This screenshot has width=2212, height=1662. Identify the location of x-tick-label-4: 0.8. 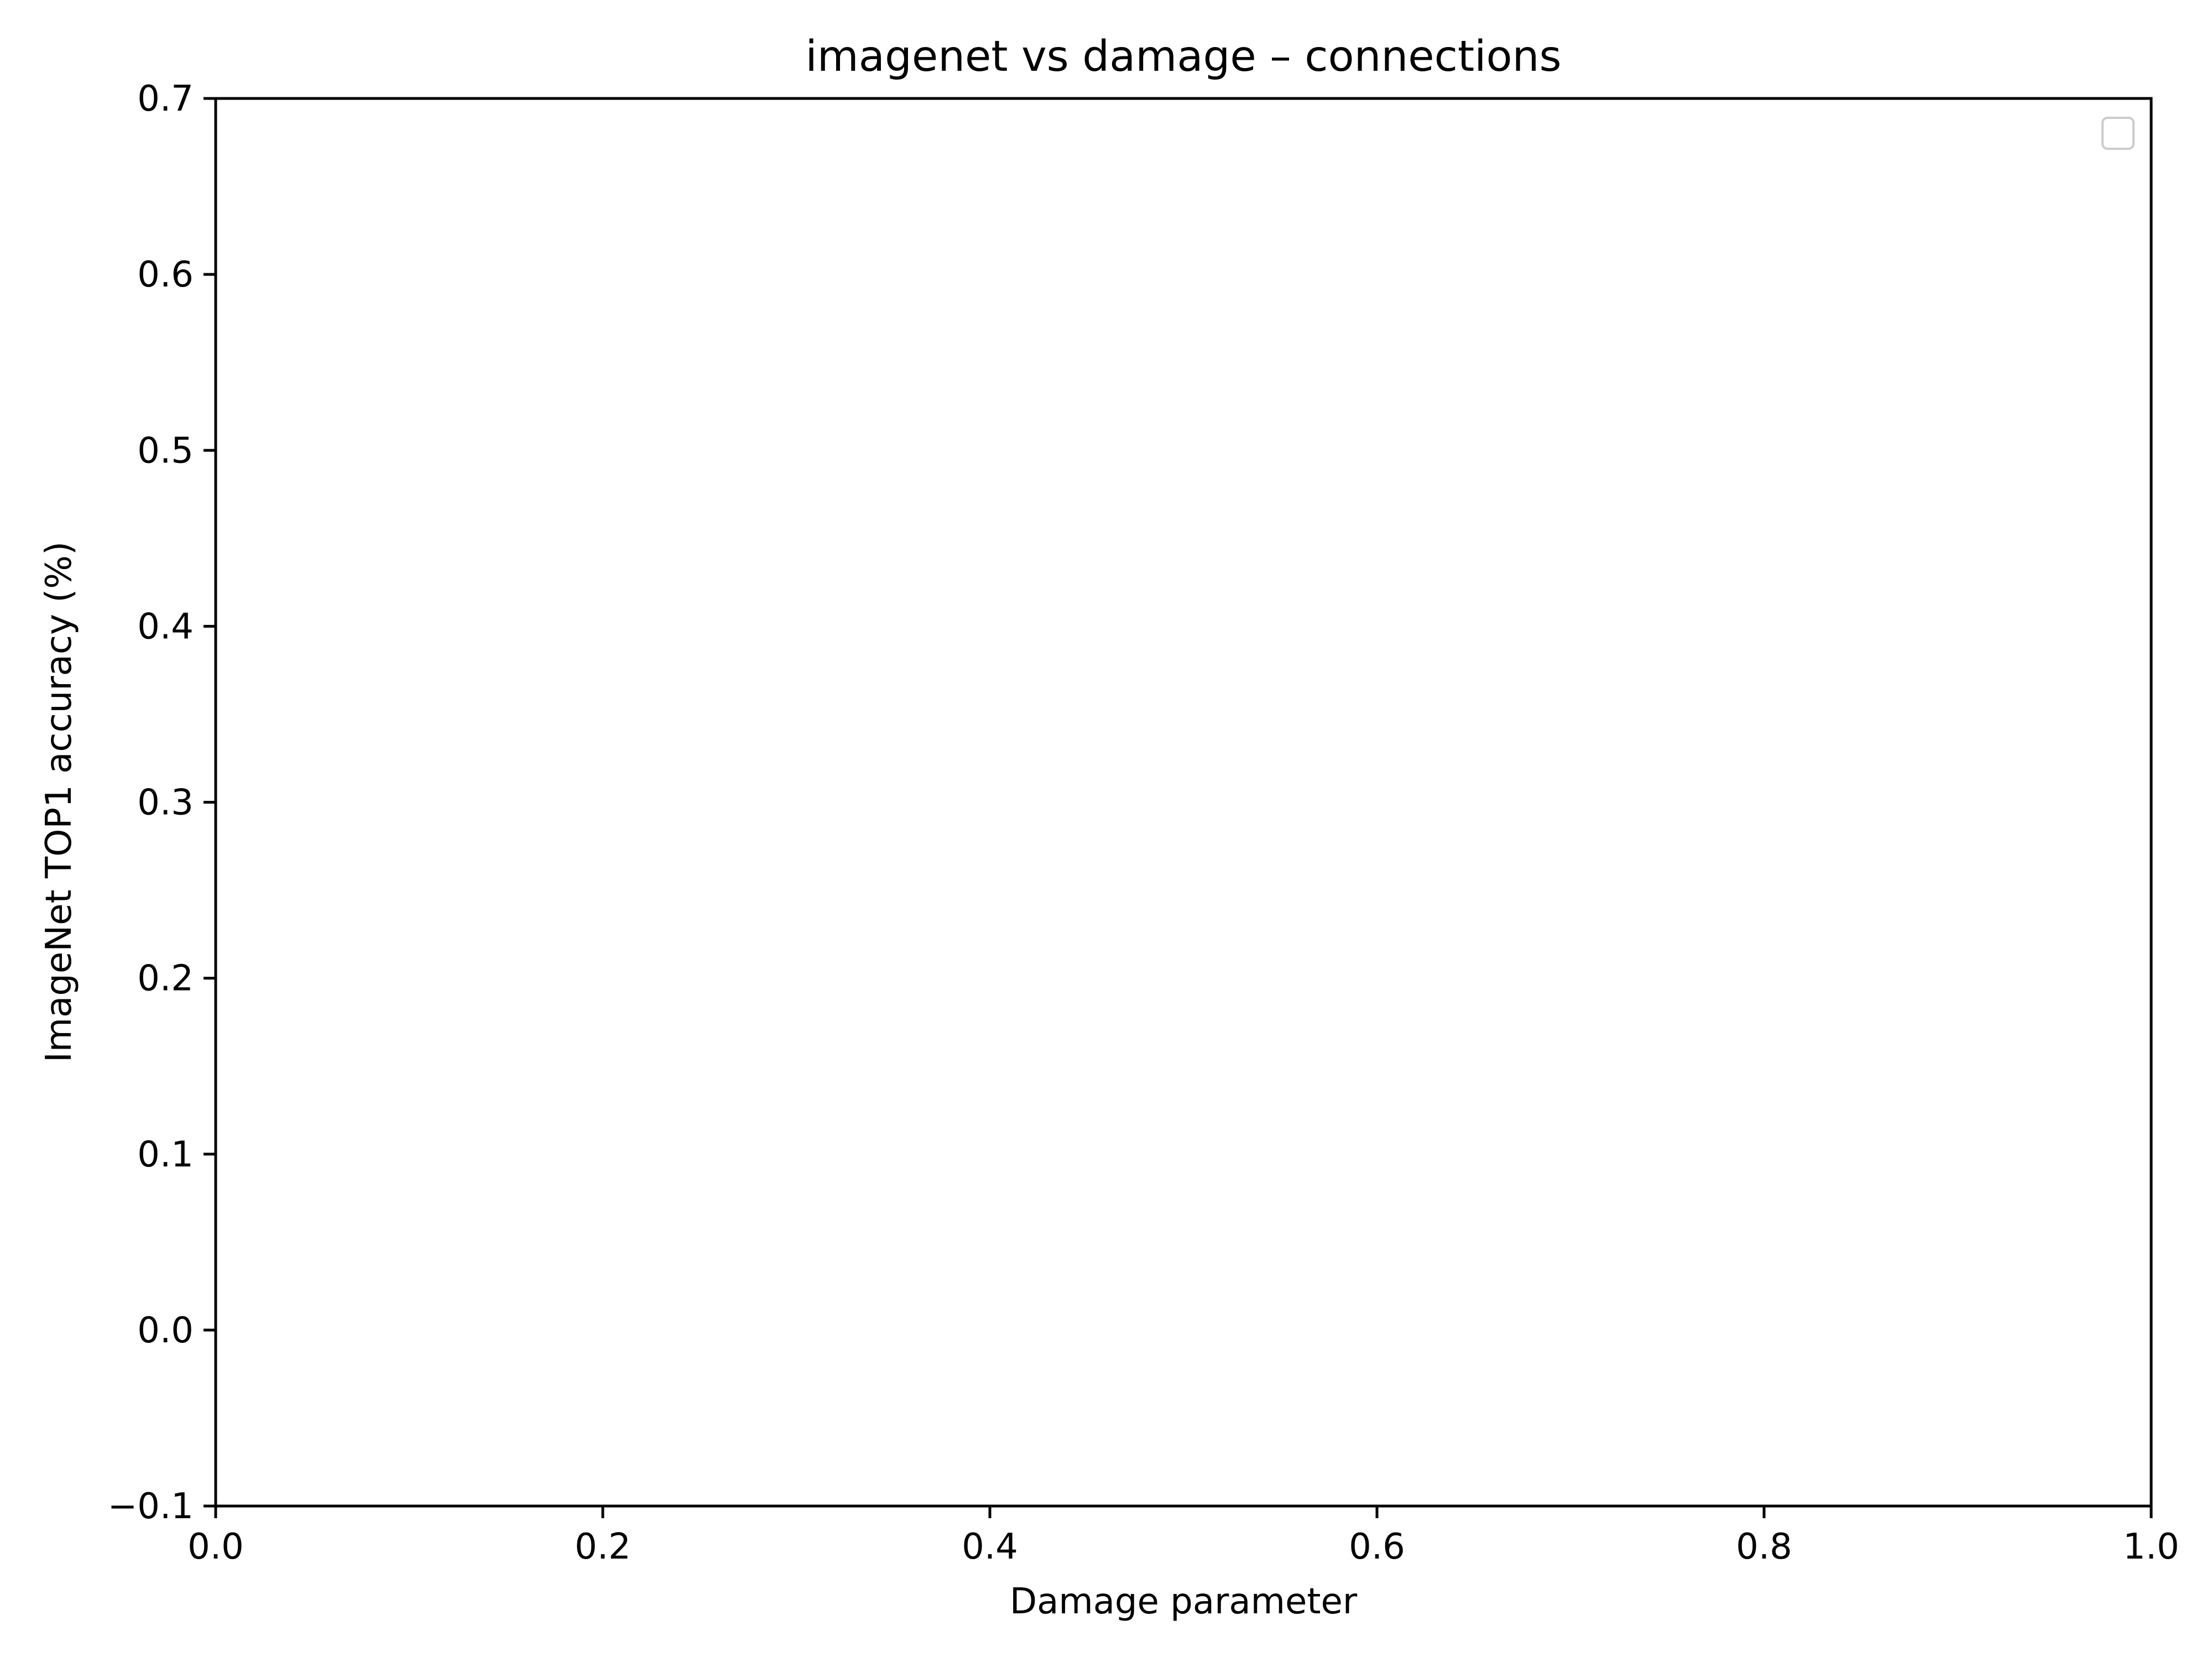
(1764, 1546).